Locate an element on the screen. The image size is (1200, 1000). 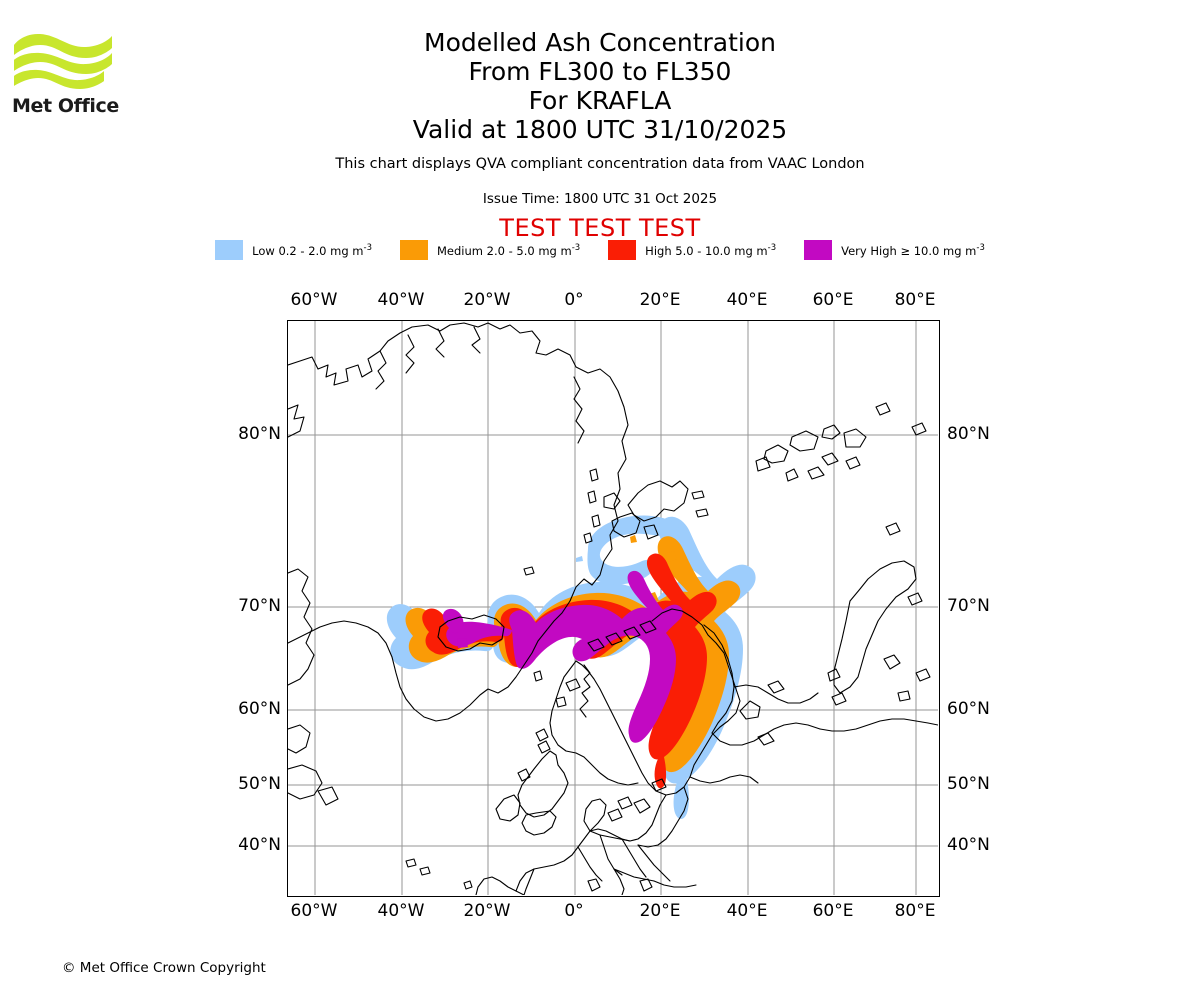
svalbard-prins-karls is located at coordinates (612, 501).